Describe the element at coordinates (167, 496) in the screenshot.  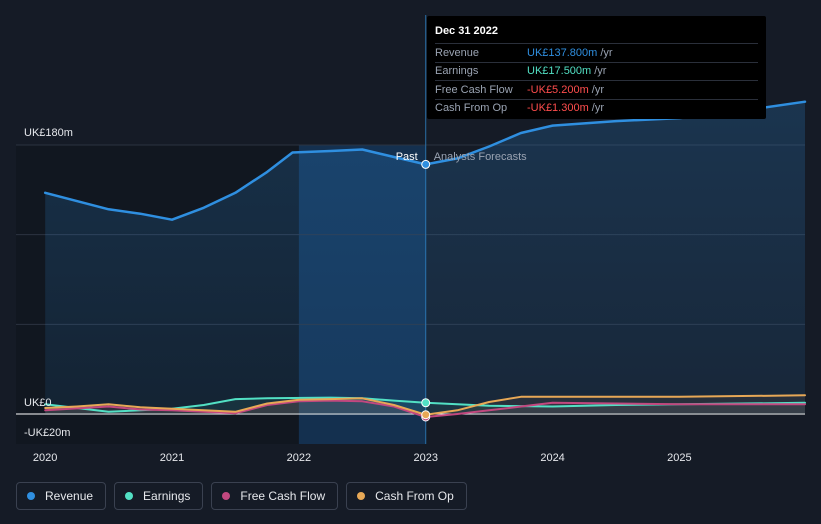
I see `legend-label: Earnings` at that location.